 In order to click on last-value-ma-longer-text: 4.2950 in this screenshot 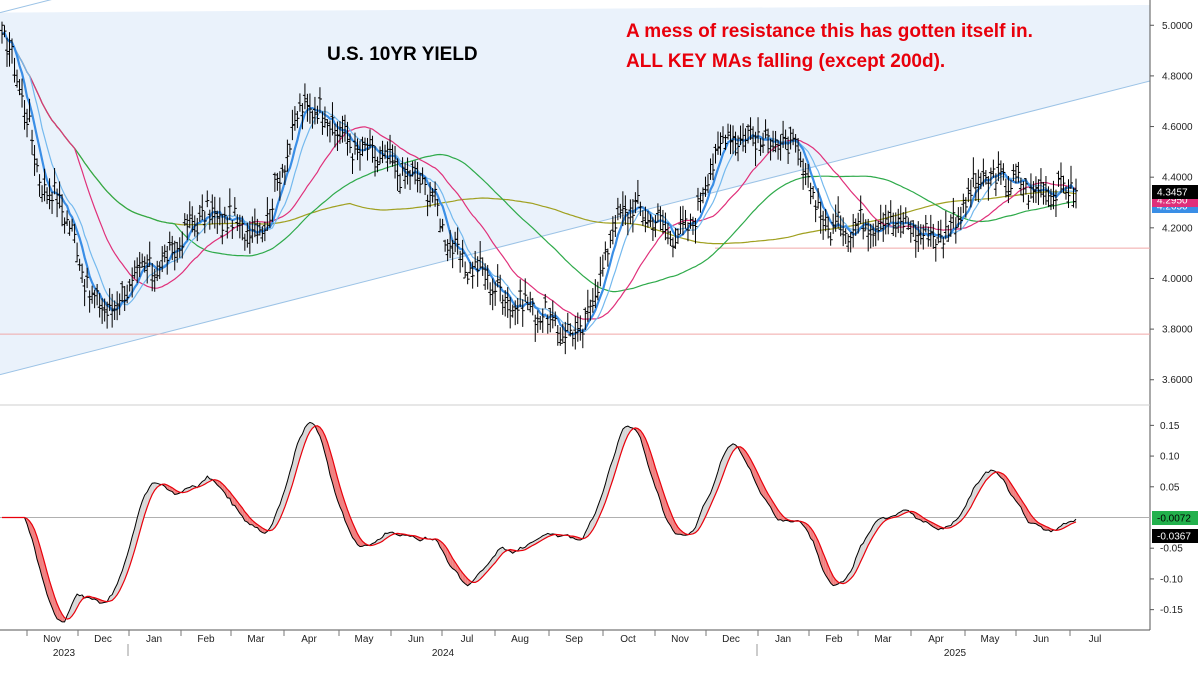, I will do `click(1172, 201)`.